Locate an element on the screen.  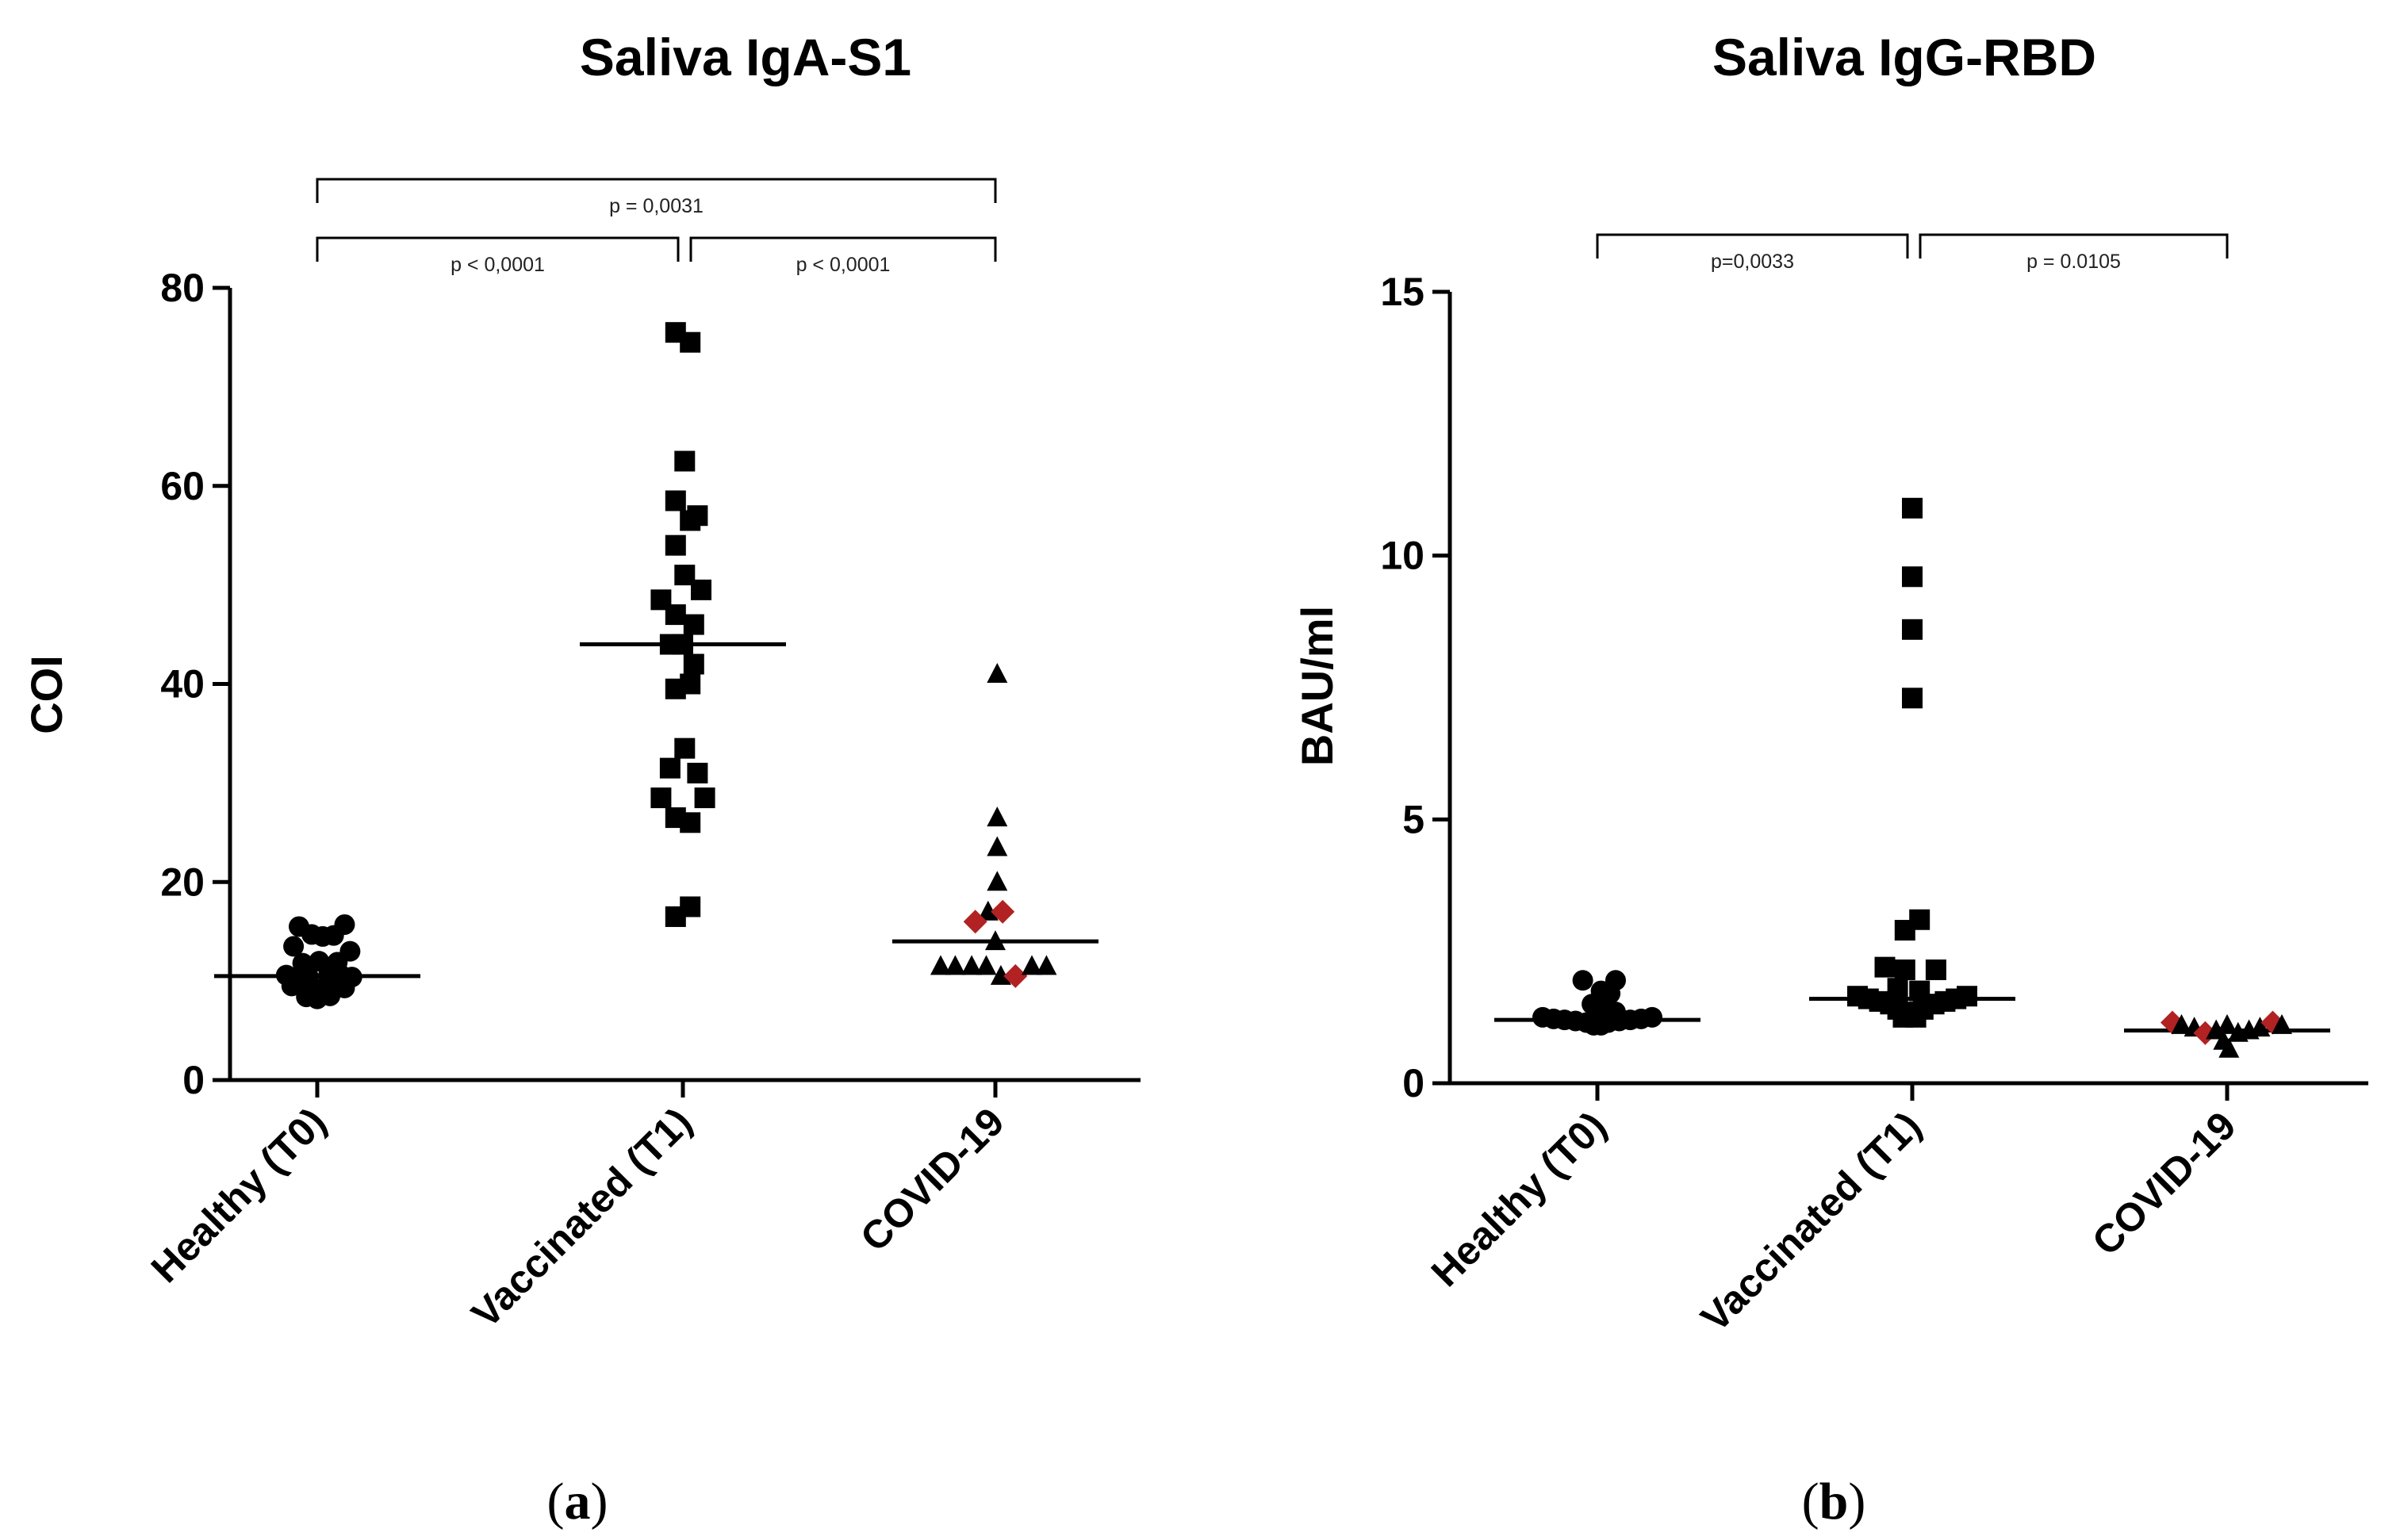
panel-b-label: (b) is located at coordinates (1834, 1501).